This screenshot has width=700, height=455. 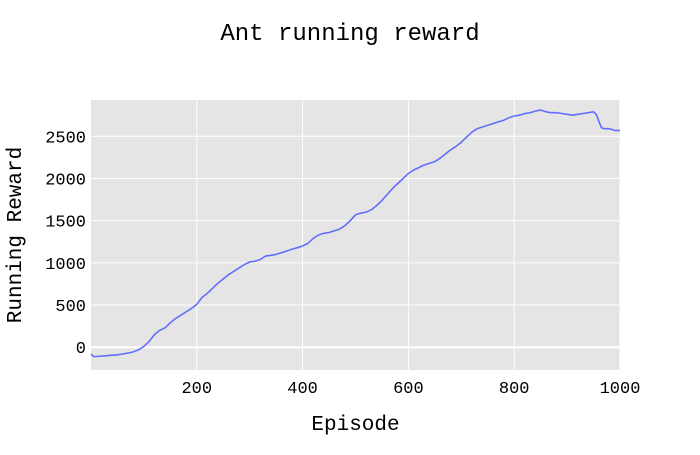 I want to click on y-tick-label: 0, so click(x=81, y=349).